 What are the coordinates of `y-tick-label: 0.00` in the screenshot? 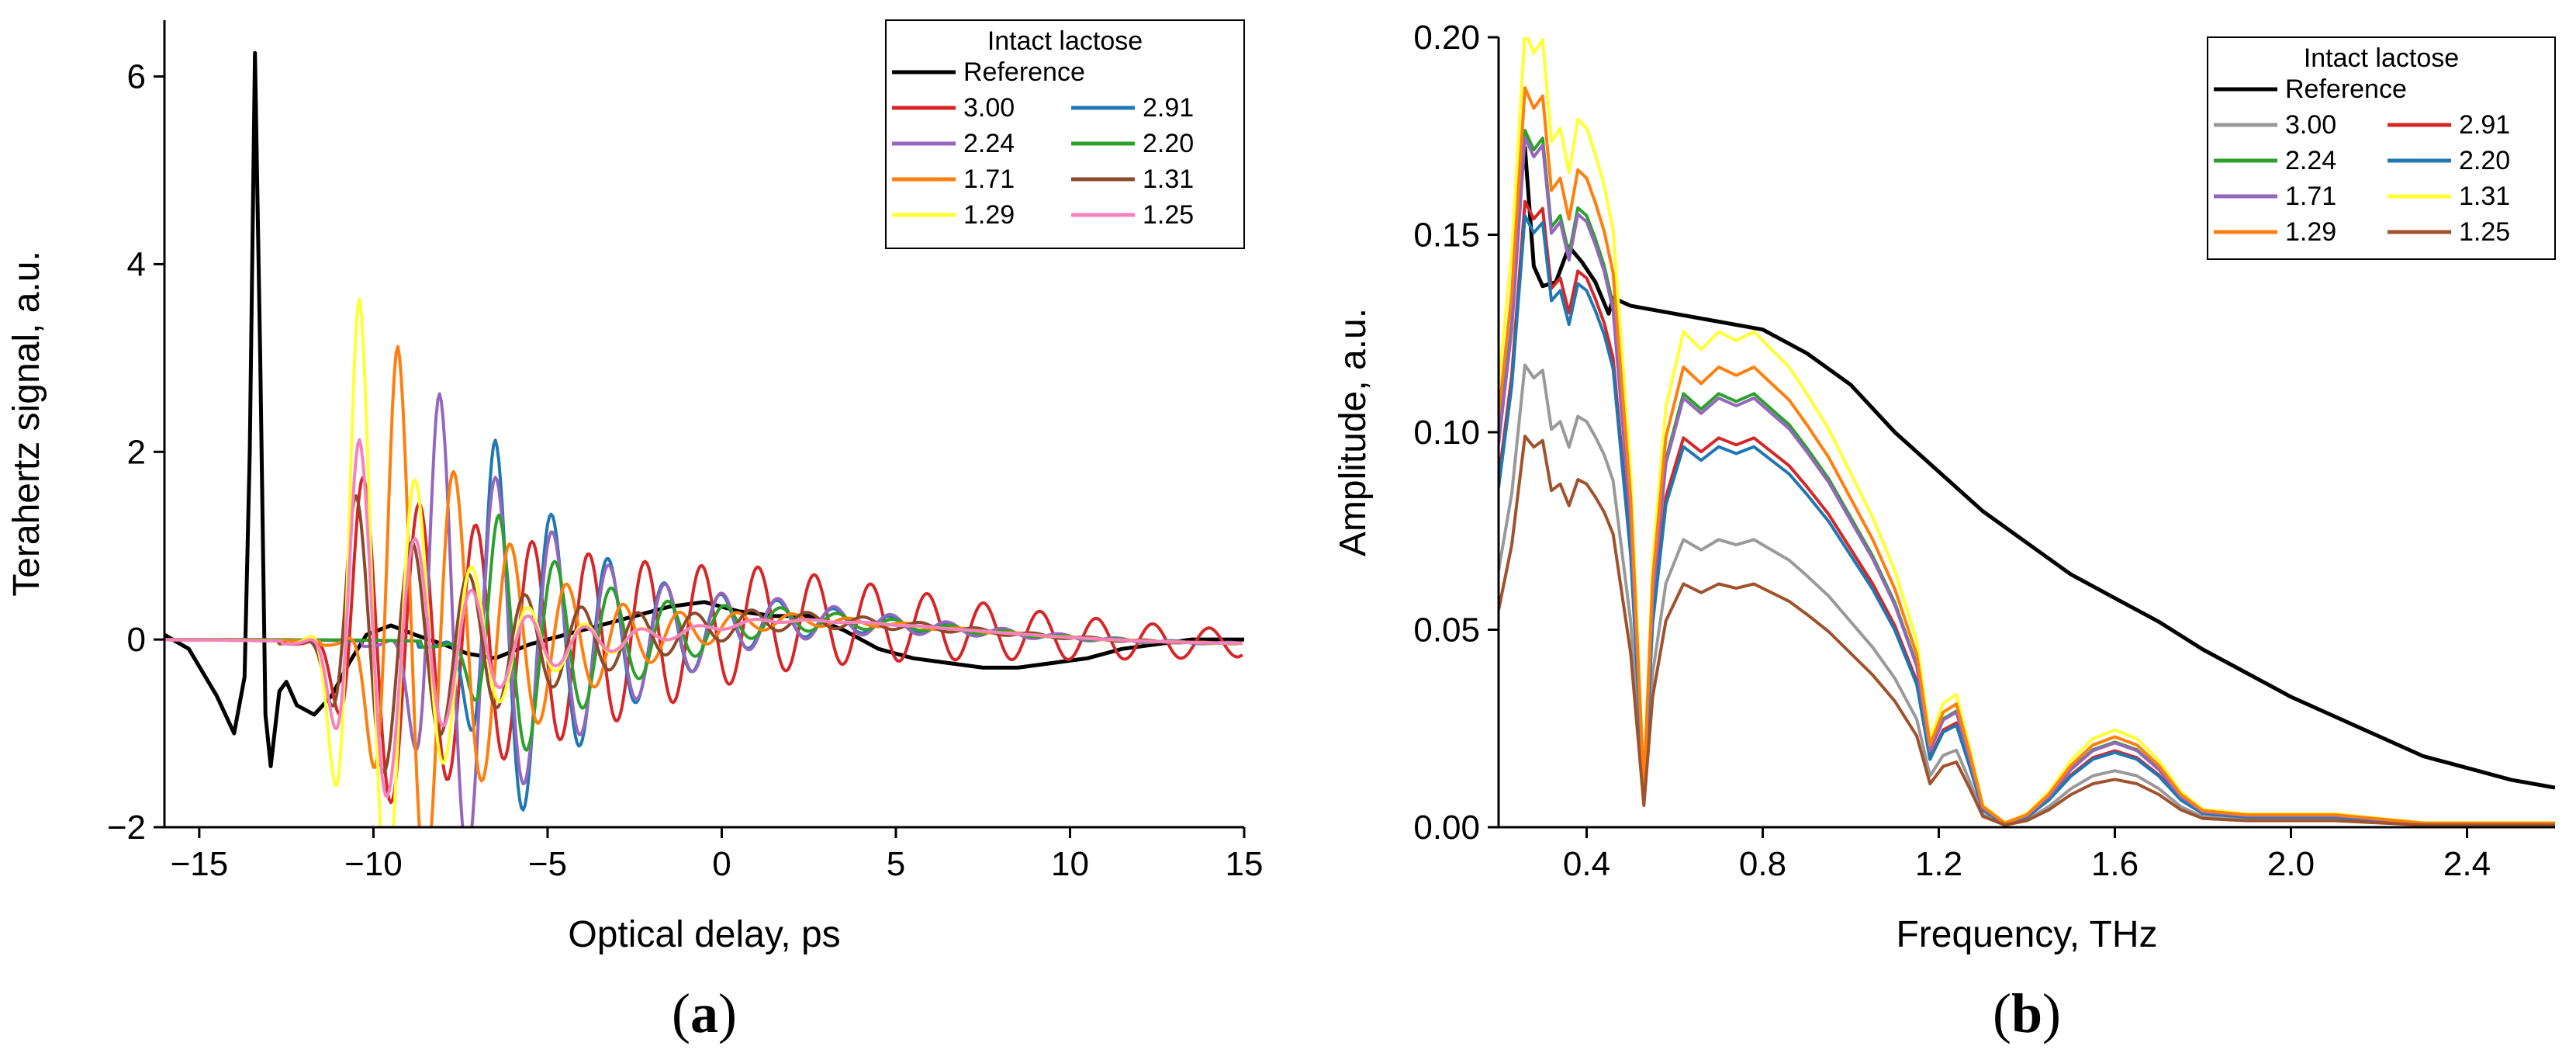 It's located at (1446, 828).